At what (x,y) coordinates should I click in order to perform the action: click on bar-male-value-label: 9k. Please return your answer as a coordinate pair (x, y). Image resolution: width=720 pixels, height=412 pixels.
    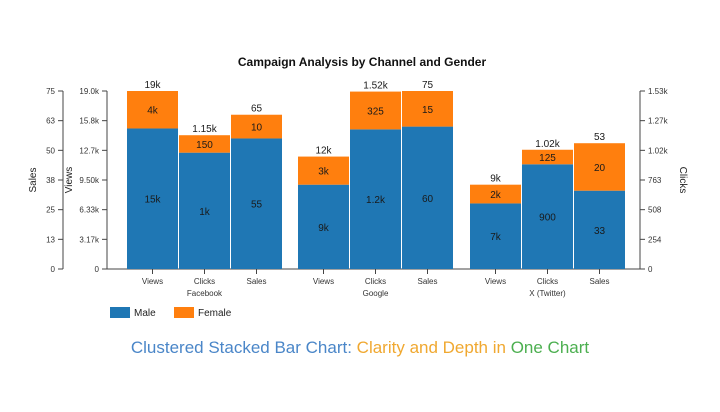
    Looking at the image, I should click on (324, 228).